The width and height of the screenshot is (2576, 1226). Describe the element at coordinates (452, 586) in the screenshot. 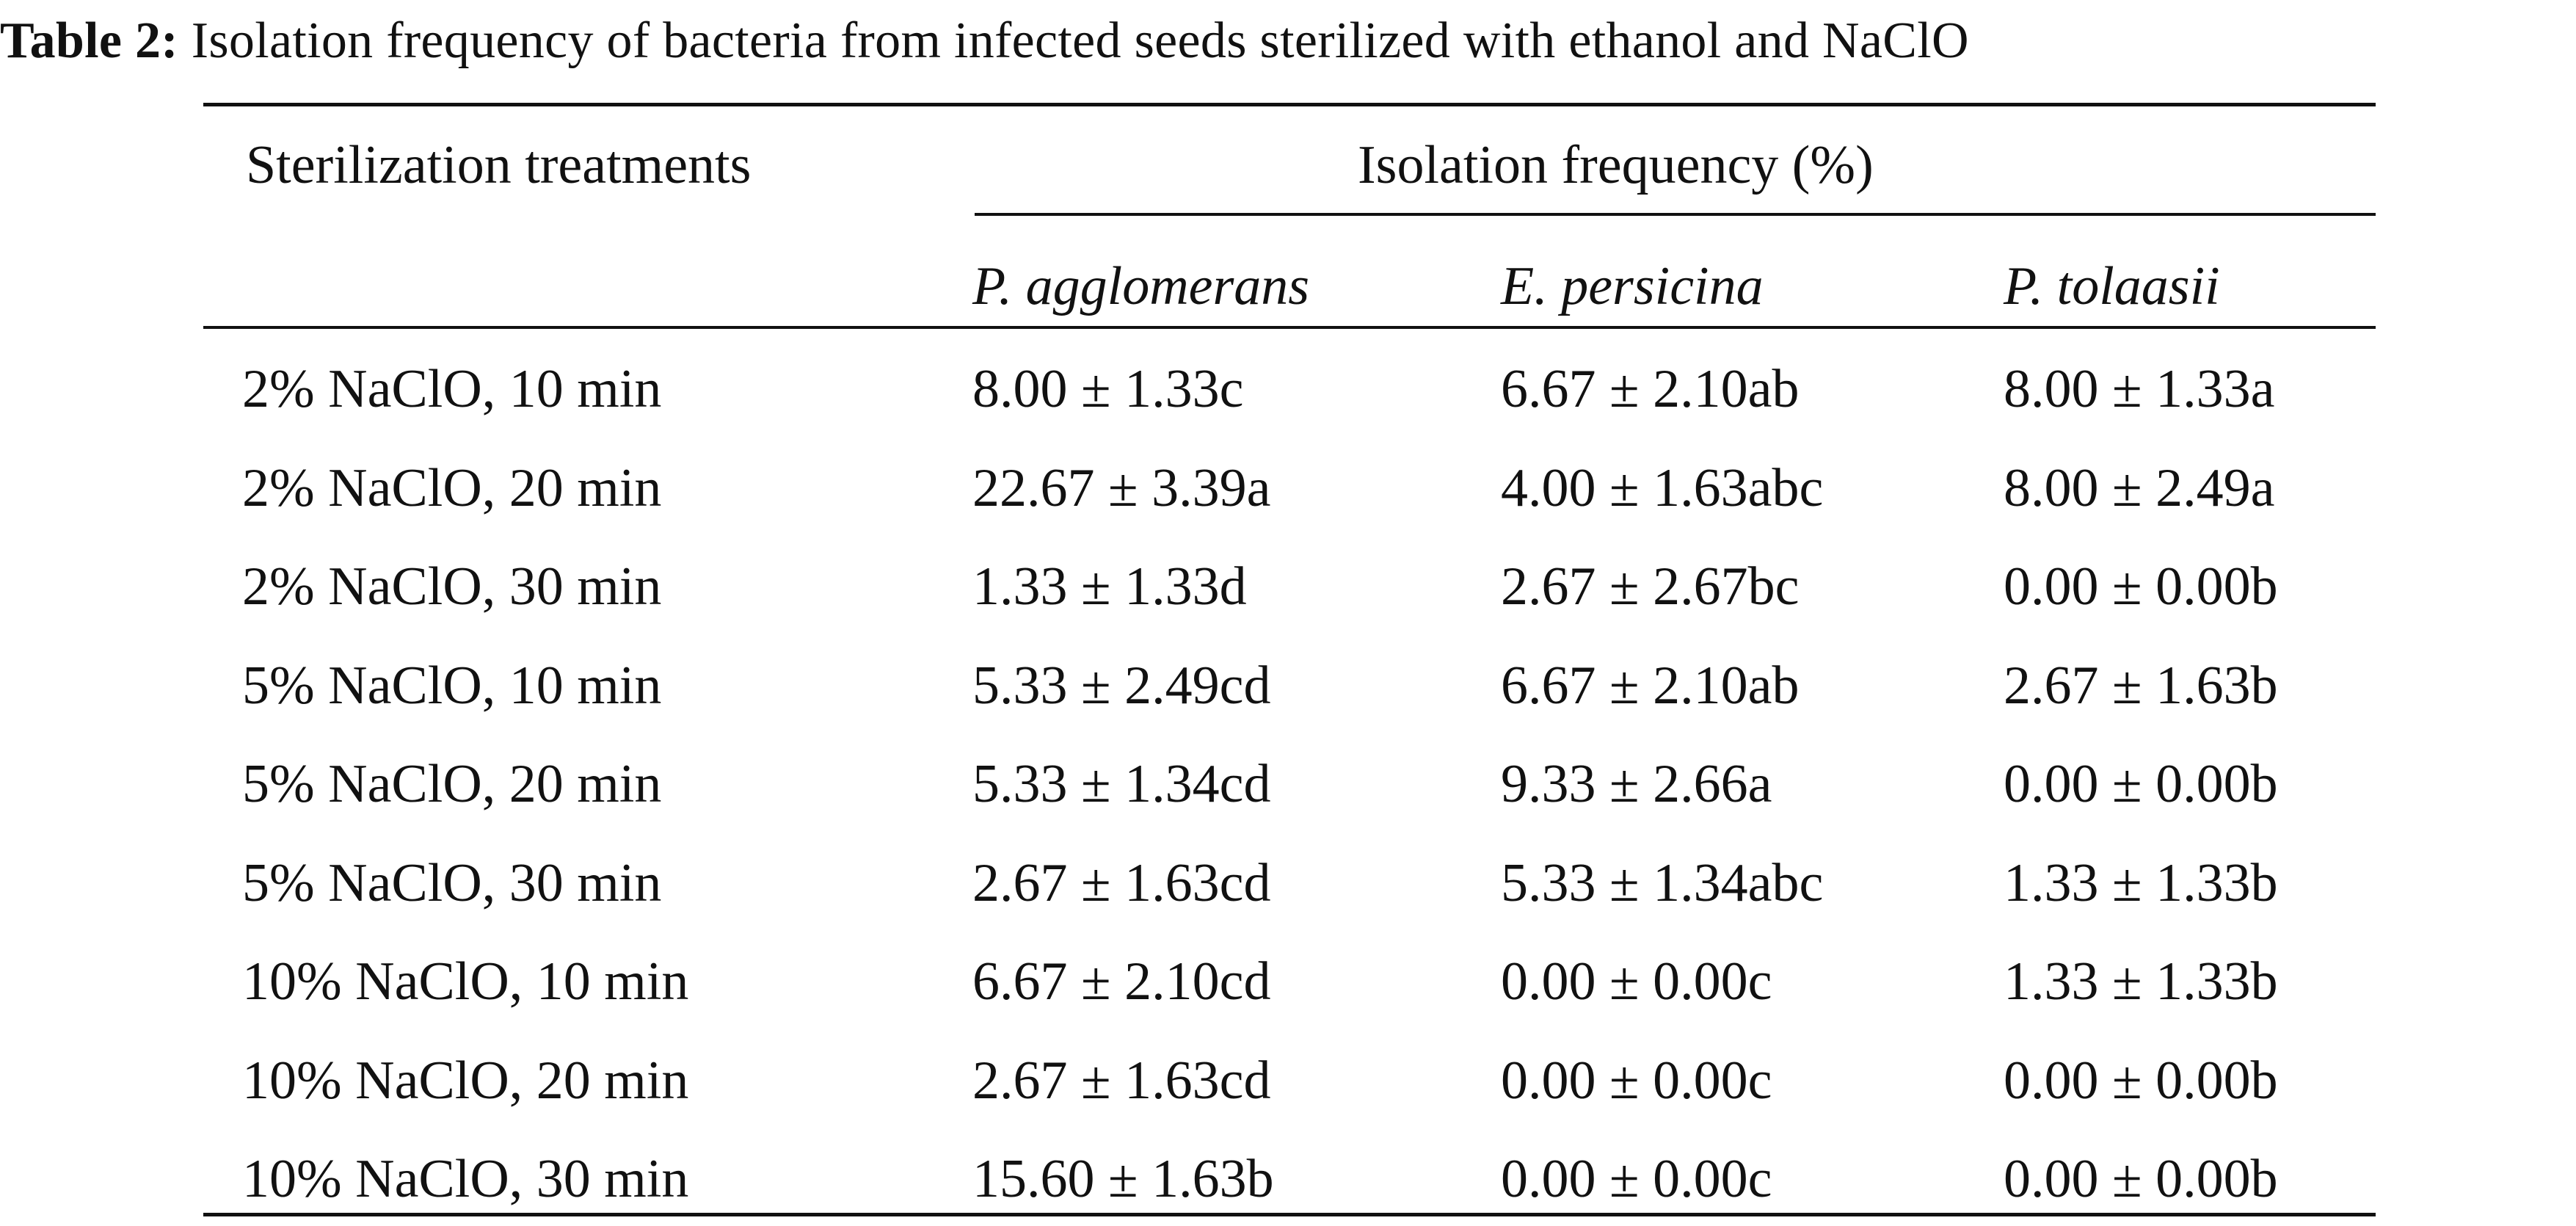

I see `row-treatment: 2% NaClO, 30 min` at that location.